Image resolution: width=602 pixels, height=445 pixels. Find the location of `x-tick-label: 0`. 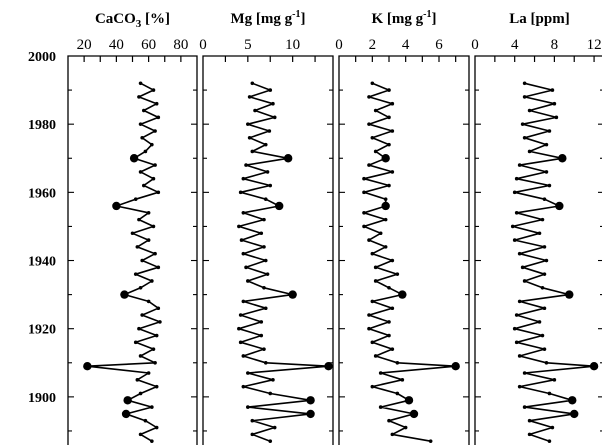

x-tick-label: 0 is located at coordinates (339, 45).